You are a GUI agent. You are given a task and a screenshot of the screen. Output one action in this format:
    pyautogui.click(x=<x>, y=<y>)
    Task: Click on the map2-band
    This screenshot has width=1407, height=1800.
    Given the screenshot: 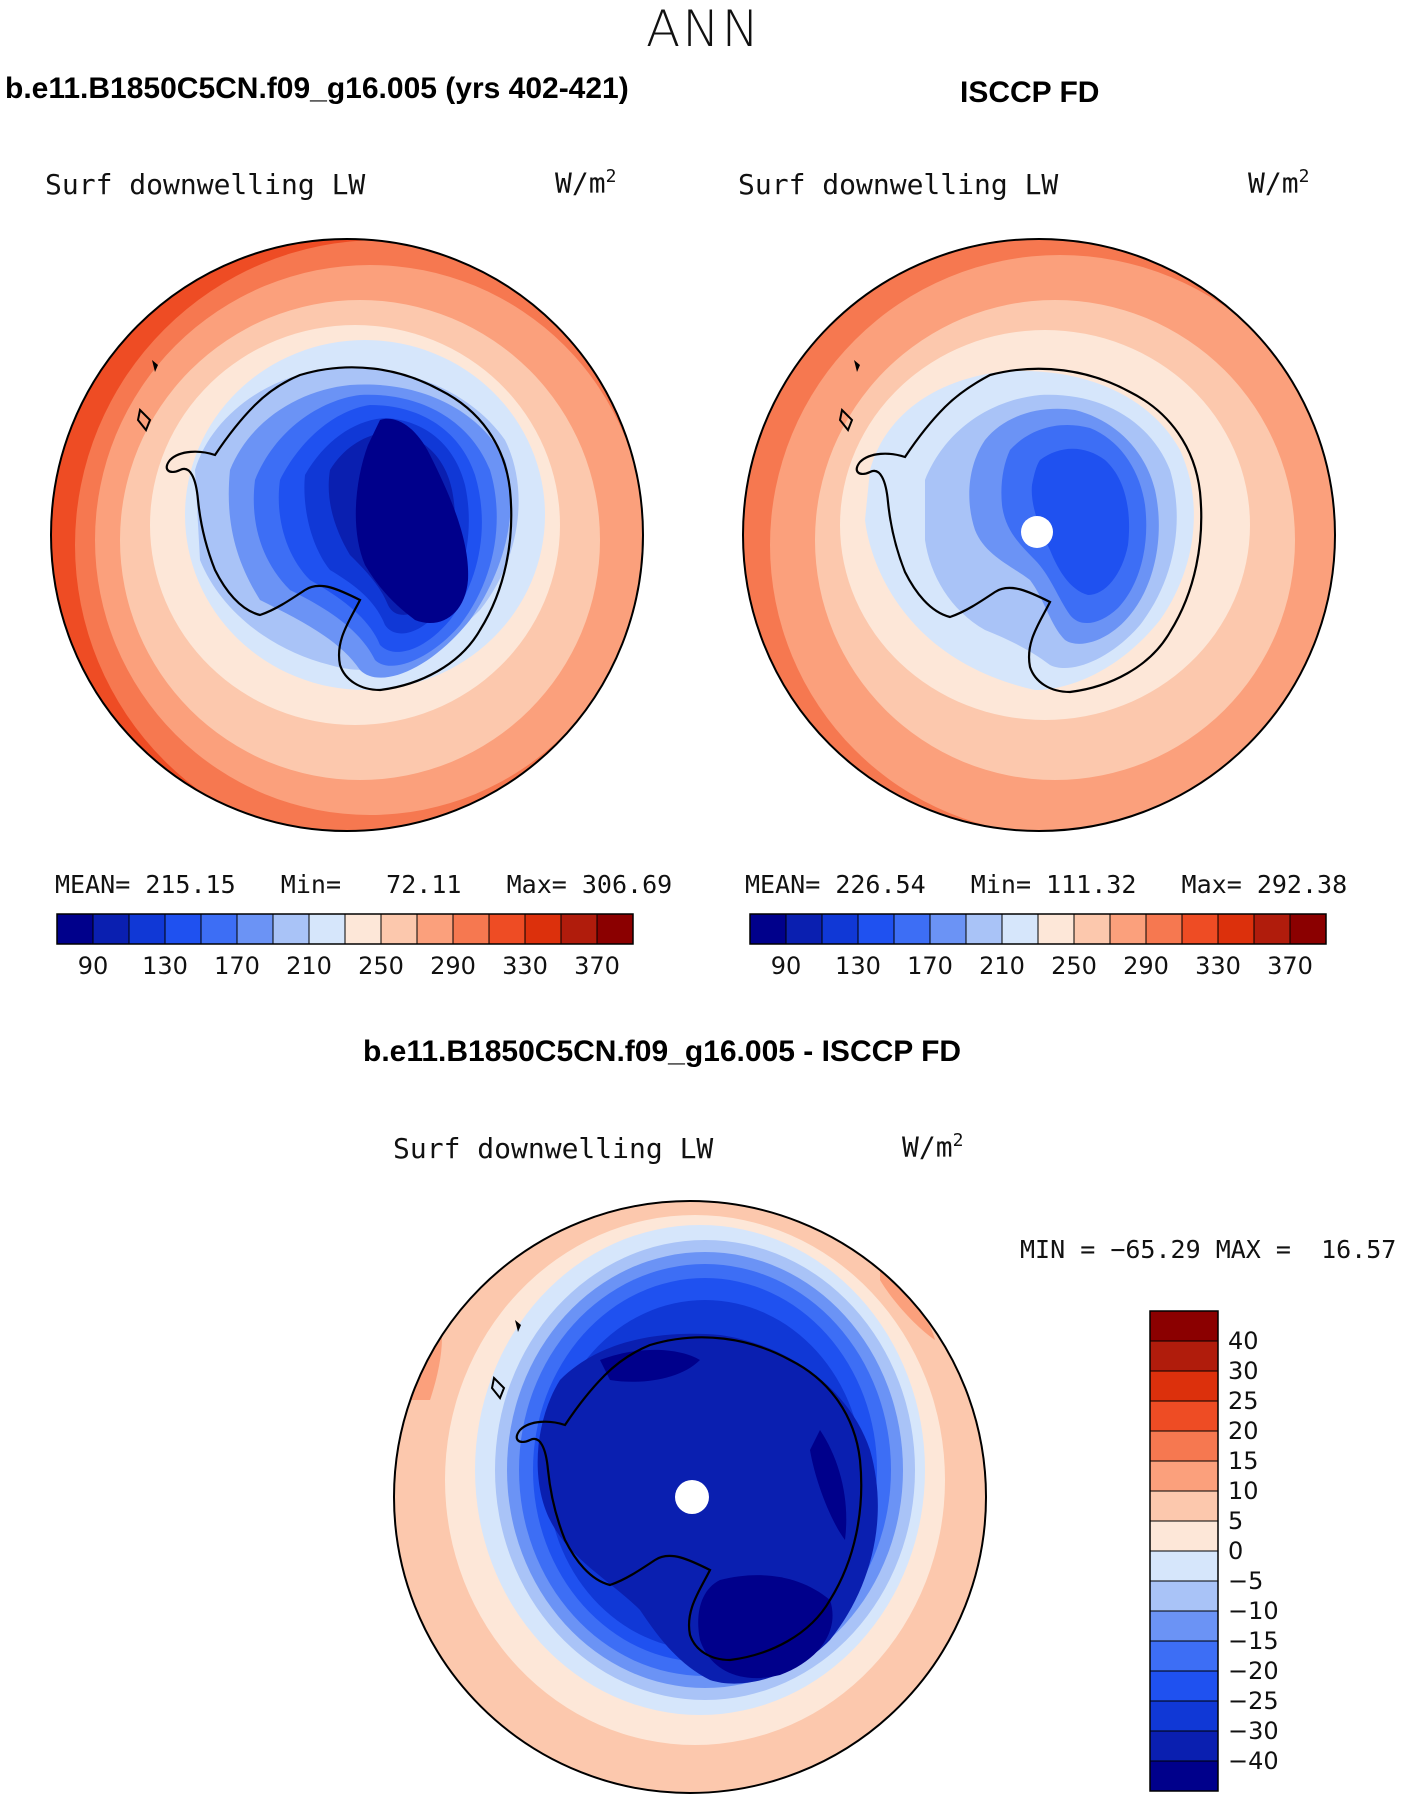 What is the action you would take?
    pyautogui.click(x=1080, y=521)
    